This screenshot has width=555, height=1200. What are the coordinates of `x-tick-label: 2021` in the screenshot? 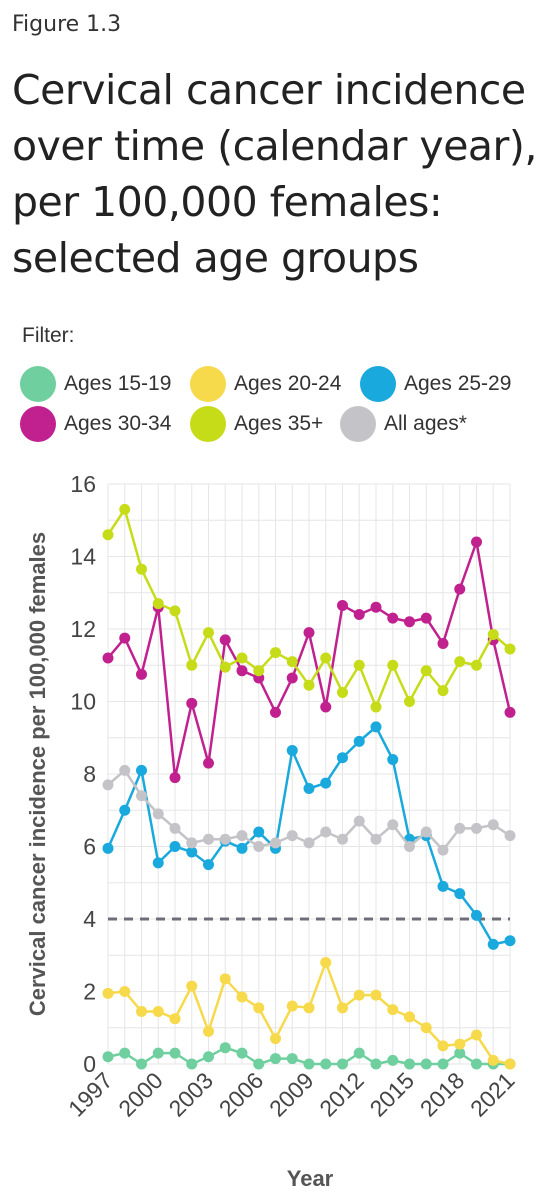 It's located at (492, 1094).